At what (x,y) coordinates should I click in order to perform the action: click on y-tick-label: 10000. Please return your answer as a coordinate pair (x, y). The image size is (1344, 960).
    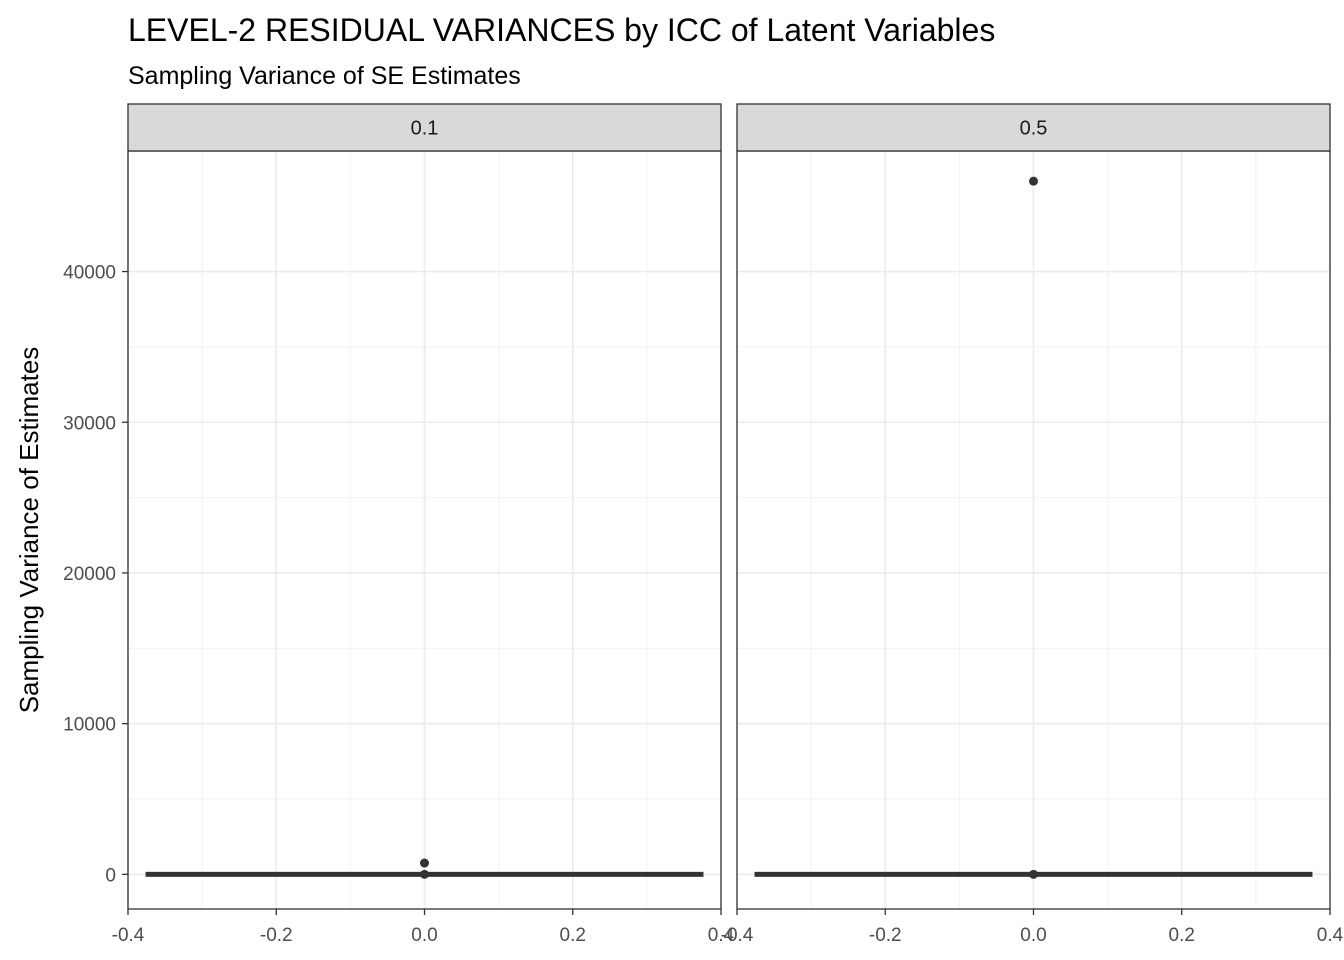
    Looking at the image, I should click on (89, 725).